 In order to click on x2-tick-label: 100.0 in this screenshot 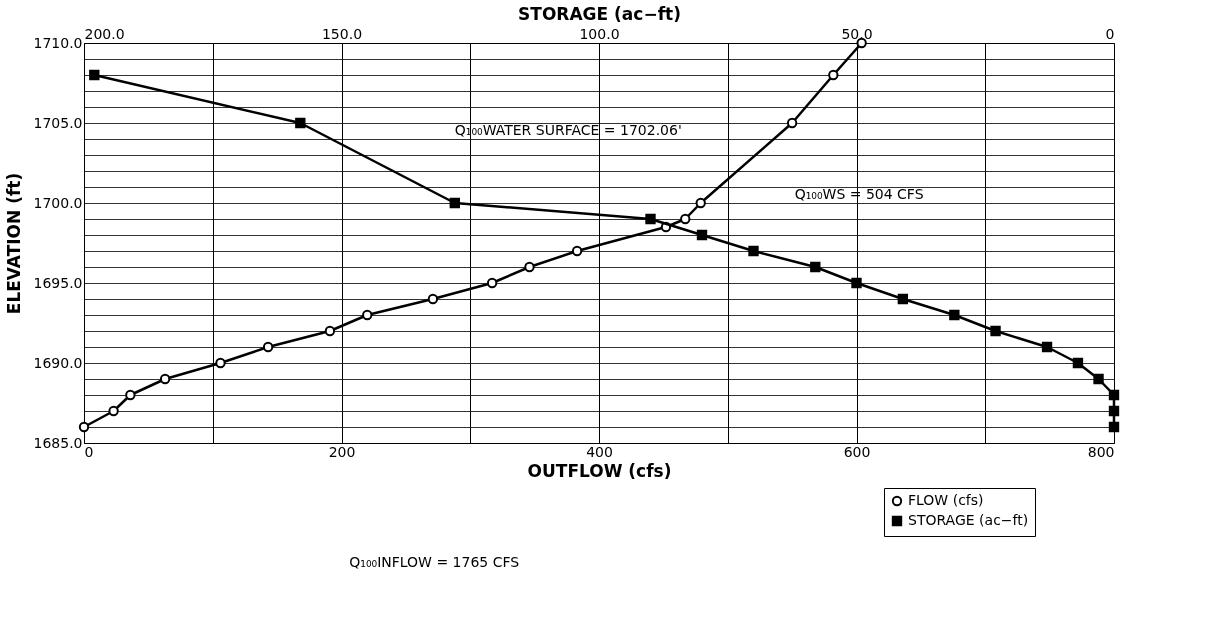, I will do `click(599, 33)`.